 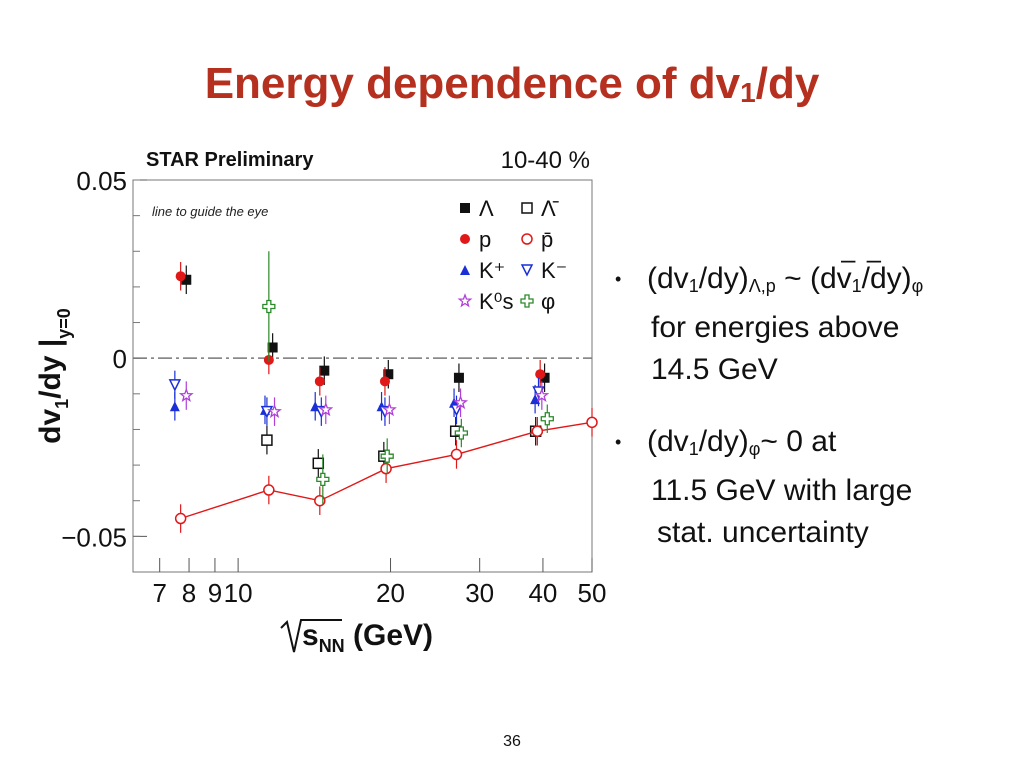 What do you see at coordinates (101, 181) in the screenshot?
I see `y-tick-label: 0.05` at bounding box center [101, 181].